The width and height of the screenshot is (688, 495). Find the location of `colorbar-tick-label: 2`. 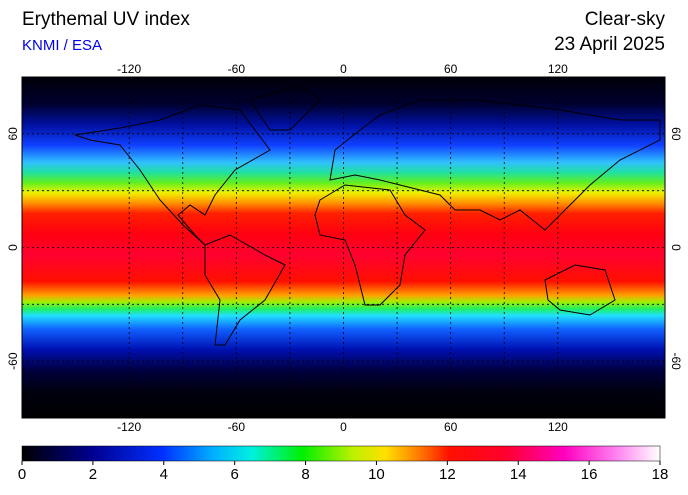

colorbar-tick-label: 2 is located at coordinates (93, 474).